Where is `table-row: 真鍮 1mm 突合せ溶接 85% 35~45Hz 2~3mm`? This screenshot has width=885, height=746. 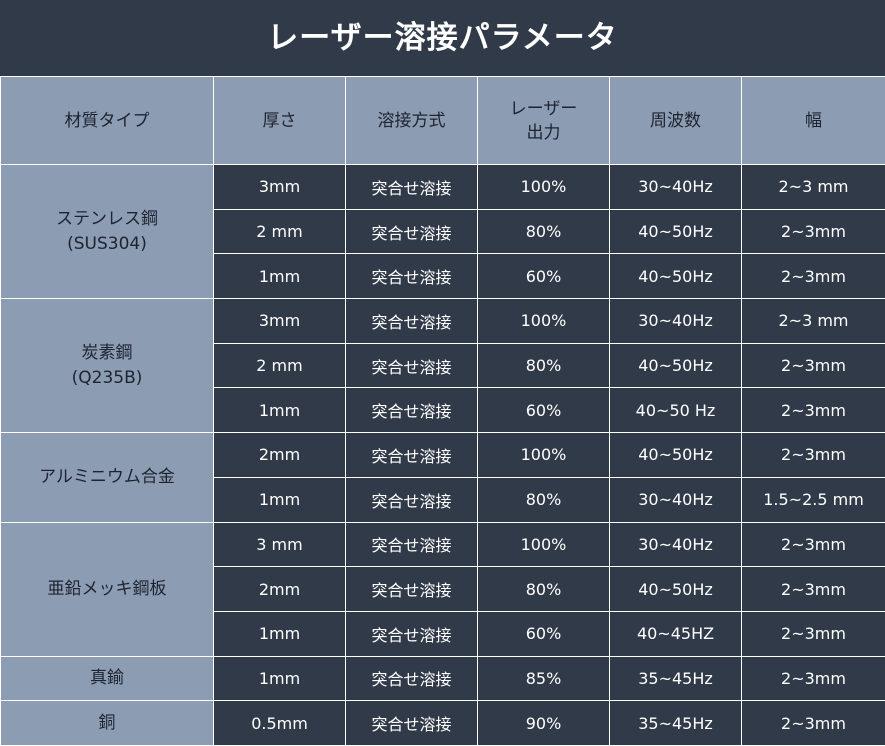
table-row: 真鍮 1mm 突合せ溶接 85% 35~45Hz 2~3mm is located at coordinates (442, 678).